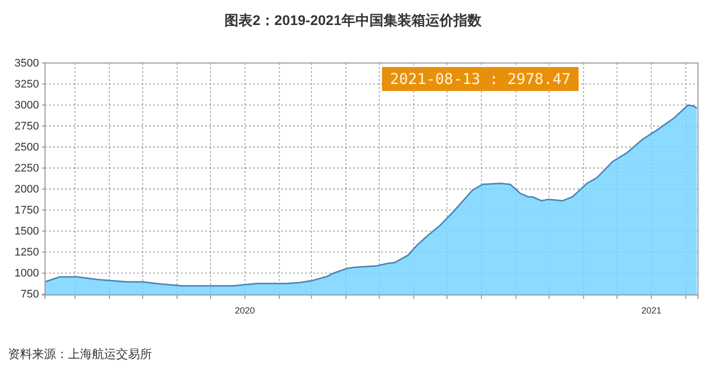  What do you see at coordinates (26, 232) in the screenshot?
I see `y-tick-label: 1500` at bounding box center [26, 232].